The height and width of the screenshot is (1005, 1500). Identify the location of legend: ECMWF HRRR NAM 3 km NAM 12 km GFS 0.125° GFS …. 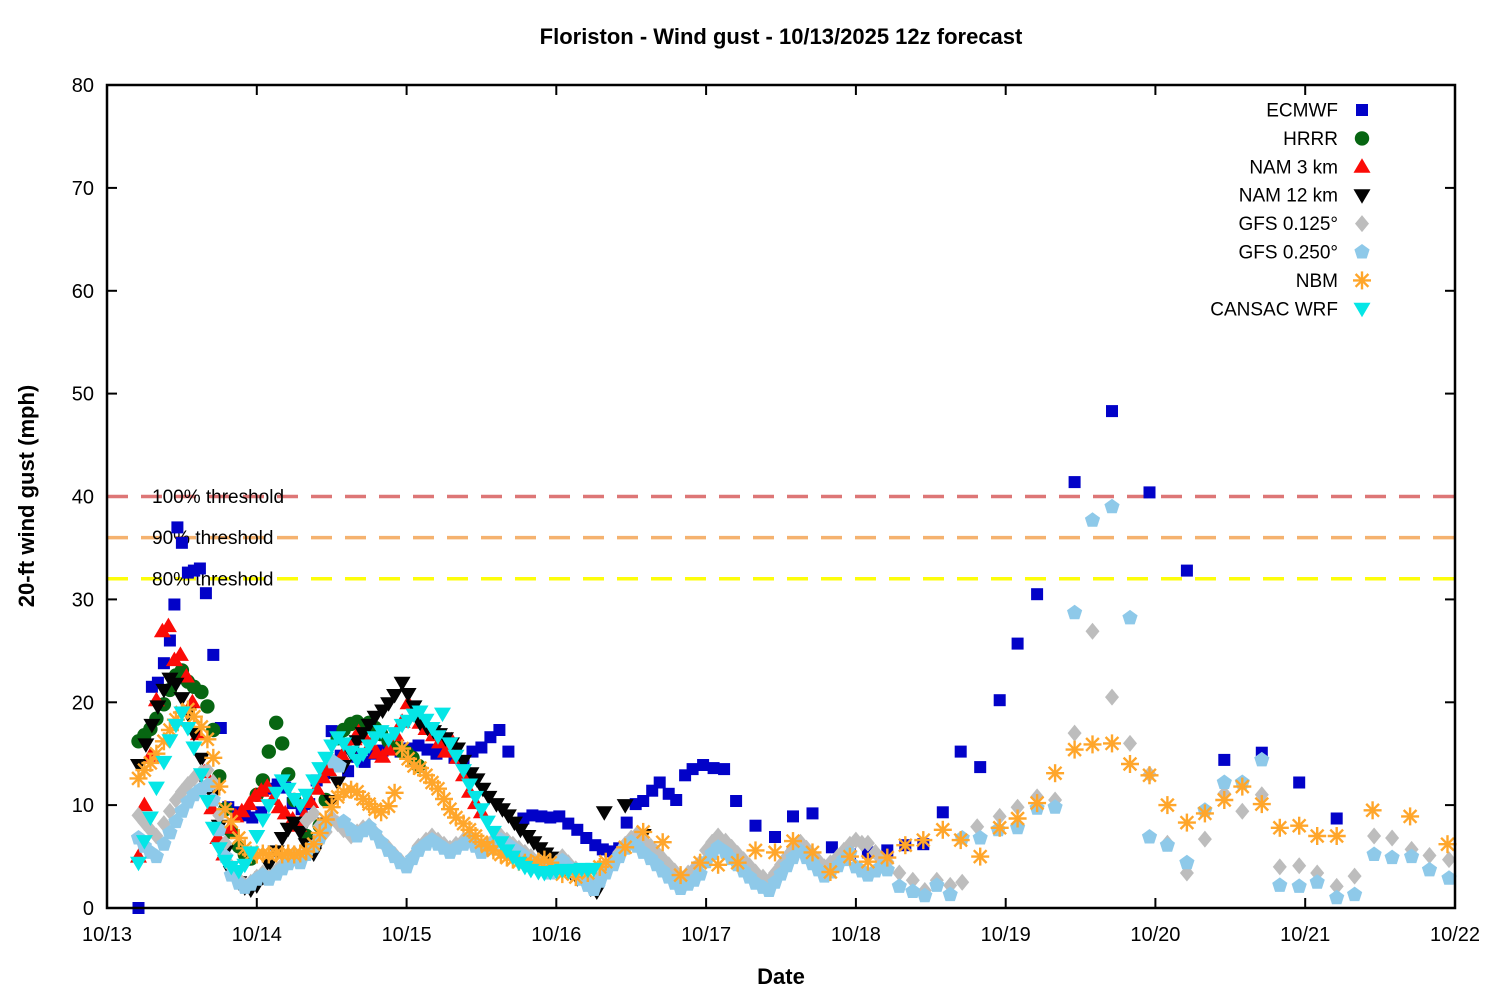
(1290, 210).